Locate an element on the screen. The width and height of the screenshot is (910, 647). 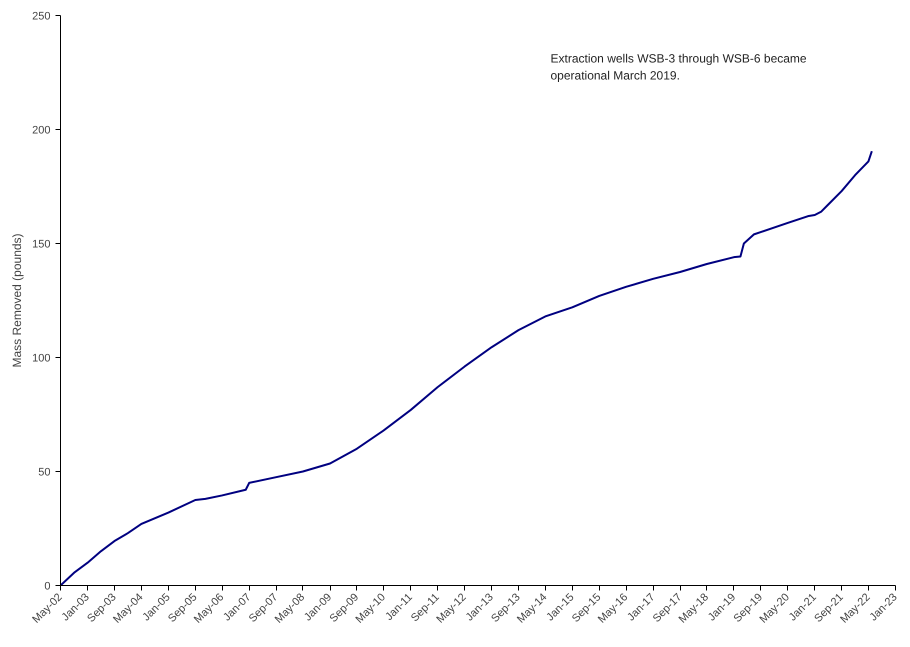
y-tick-label: 150 is located at coordinates (41, 244).